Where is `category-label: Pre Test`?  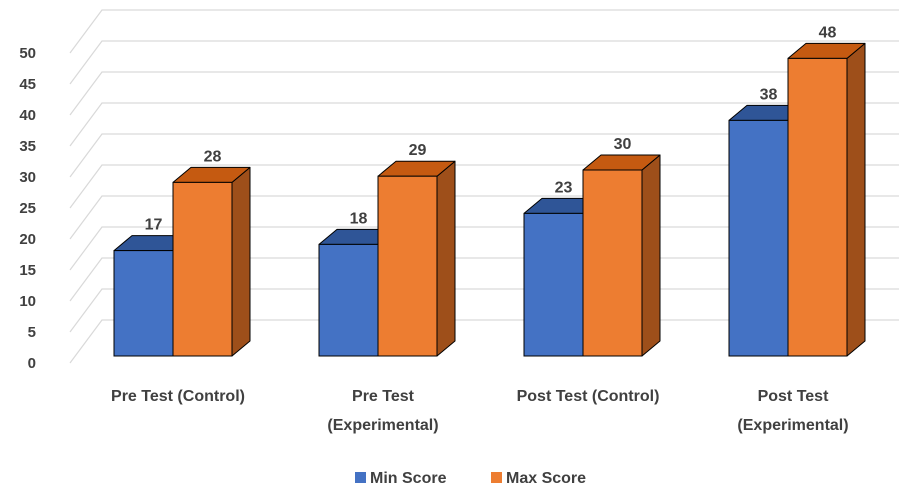
category-label: Pre Test is located at coordinates (383, 396).